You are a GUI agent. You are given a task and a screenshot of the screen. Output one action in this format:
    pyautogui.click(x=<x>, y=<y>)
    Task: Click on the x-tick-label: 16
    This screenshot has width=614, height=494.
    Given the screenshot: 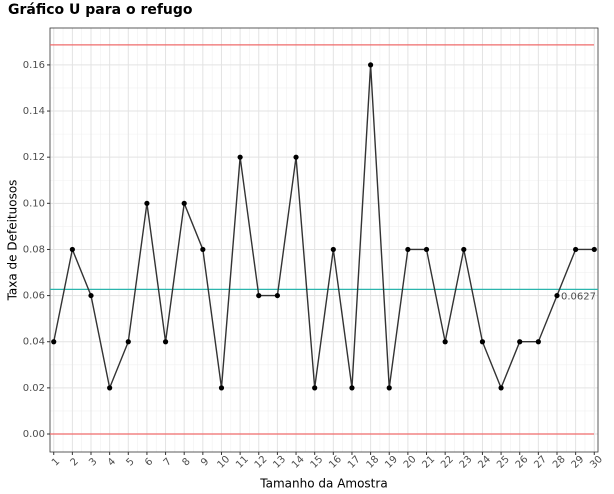 What is the action you would take?
    pyautogui.click(x=335, y=462)
    